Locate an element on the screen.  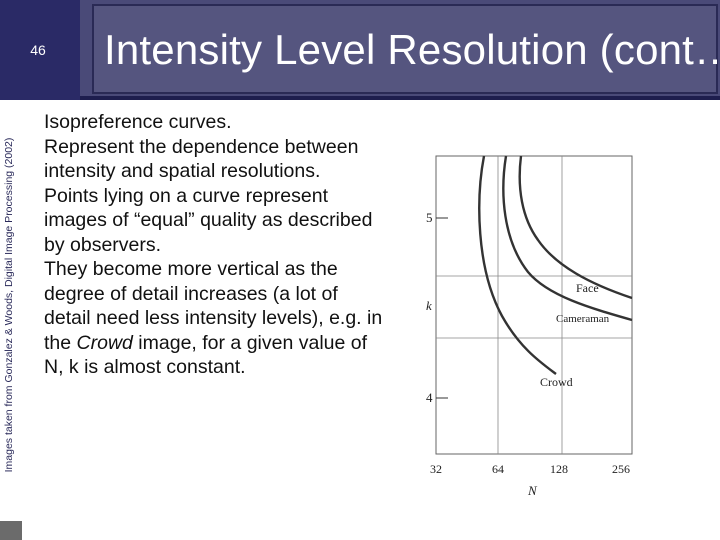
x-tick-label: 32 is located at coordinates (436, 469).